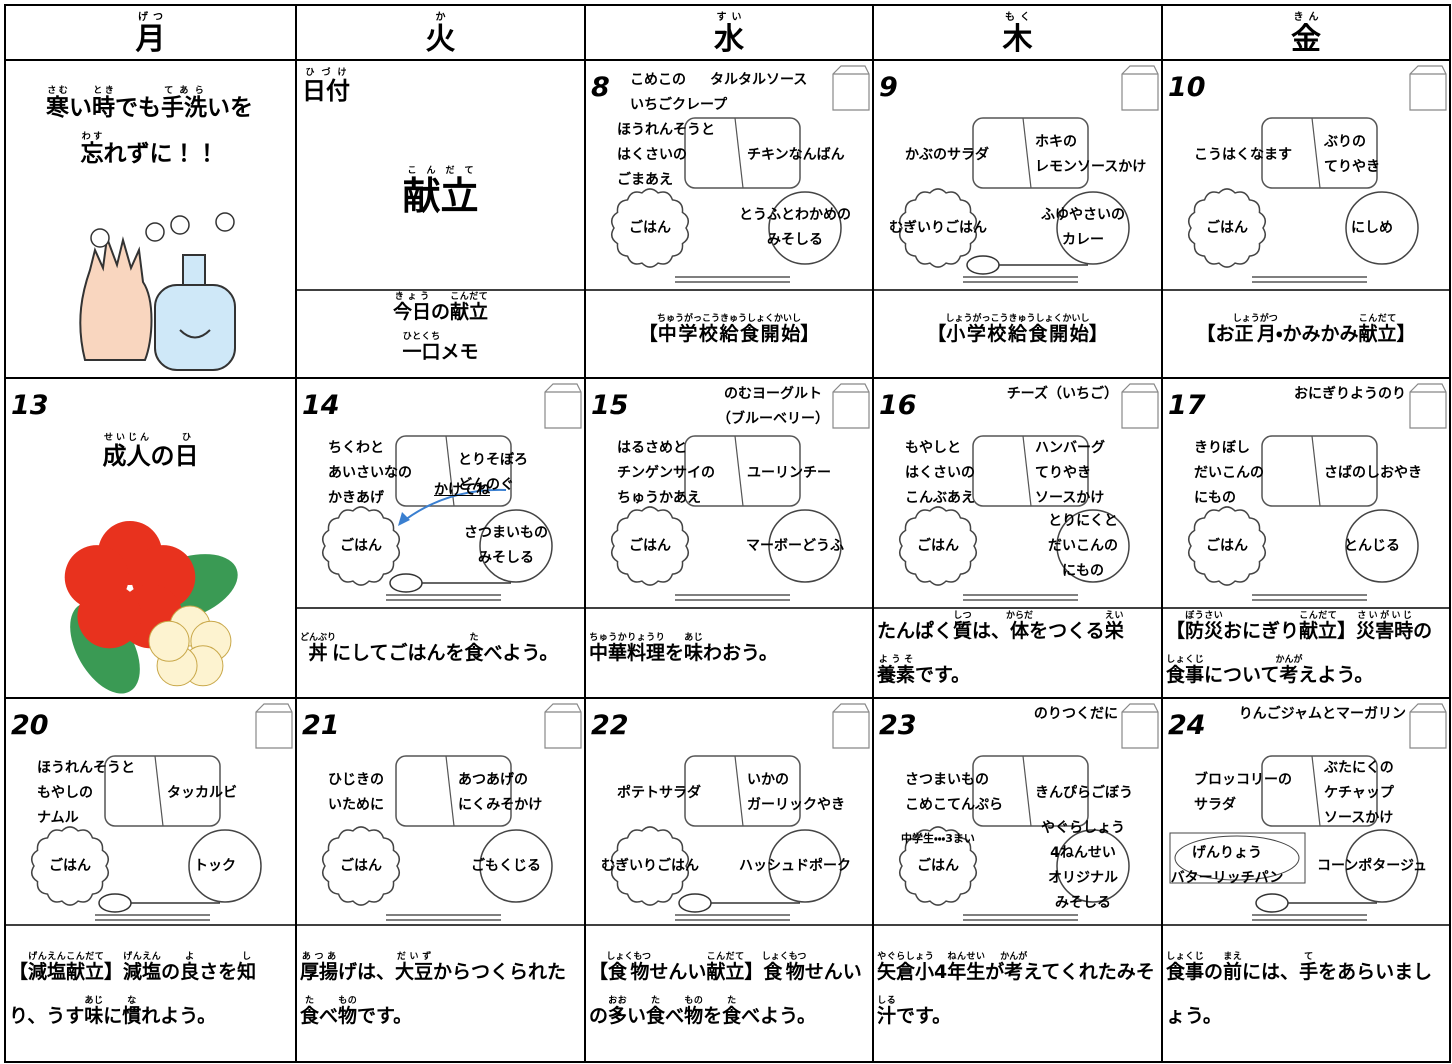  Describe the element at coordinates (80, 108) in the screenshot. I see `text: い` at that location.